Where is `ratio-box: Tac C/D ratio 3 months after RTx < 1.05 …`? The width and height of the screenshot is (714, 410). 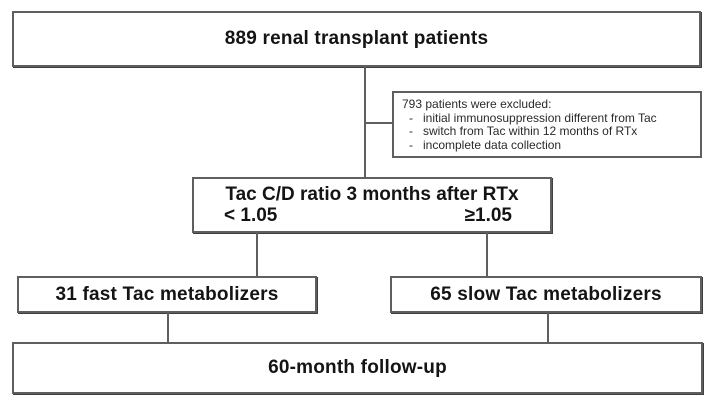 ratio-box: Tac C/D ratio 3 months after RTx < 1.05 … is located at coordinates (372, 205).